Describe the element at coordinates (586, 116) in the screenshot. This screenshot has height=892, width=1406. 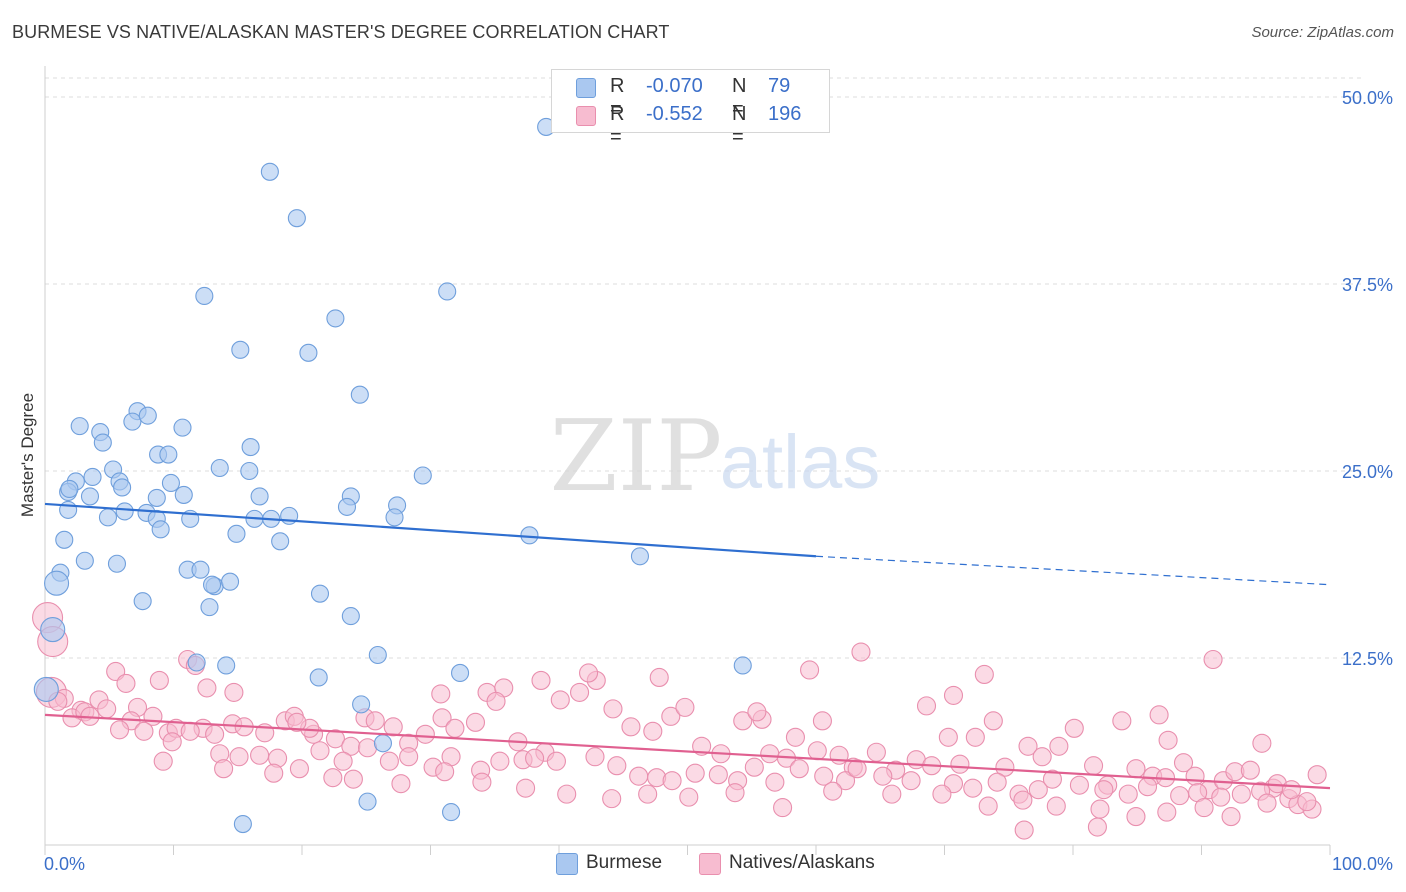
I see `natives-swatch` at that location.